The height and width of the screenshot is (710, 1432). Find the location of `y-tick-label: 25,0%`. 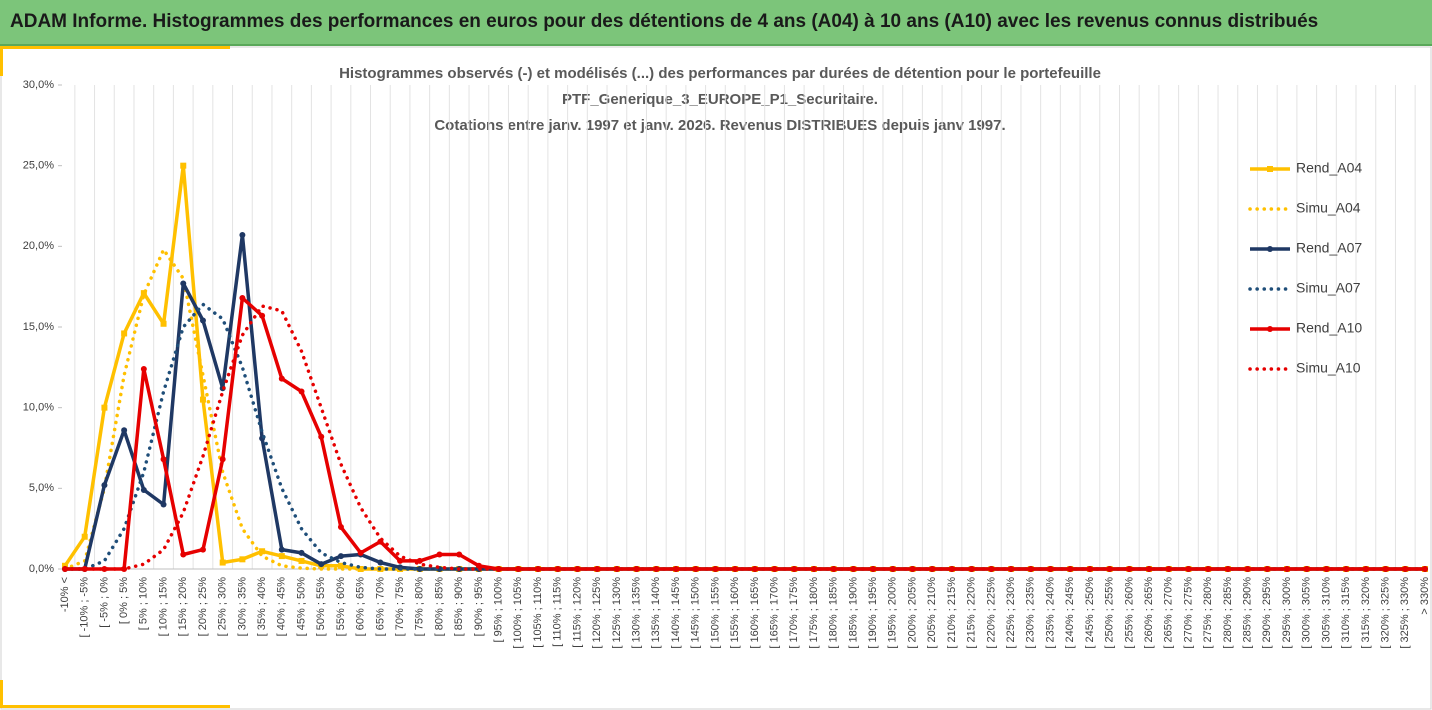

y-tick-label: 25,0% is located at coordinates (38, 166).